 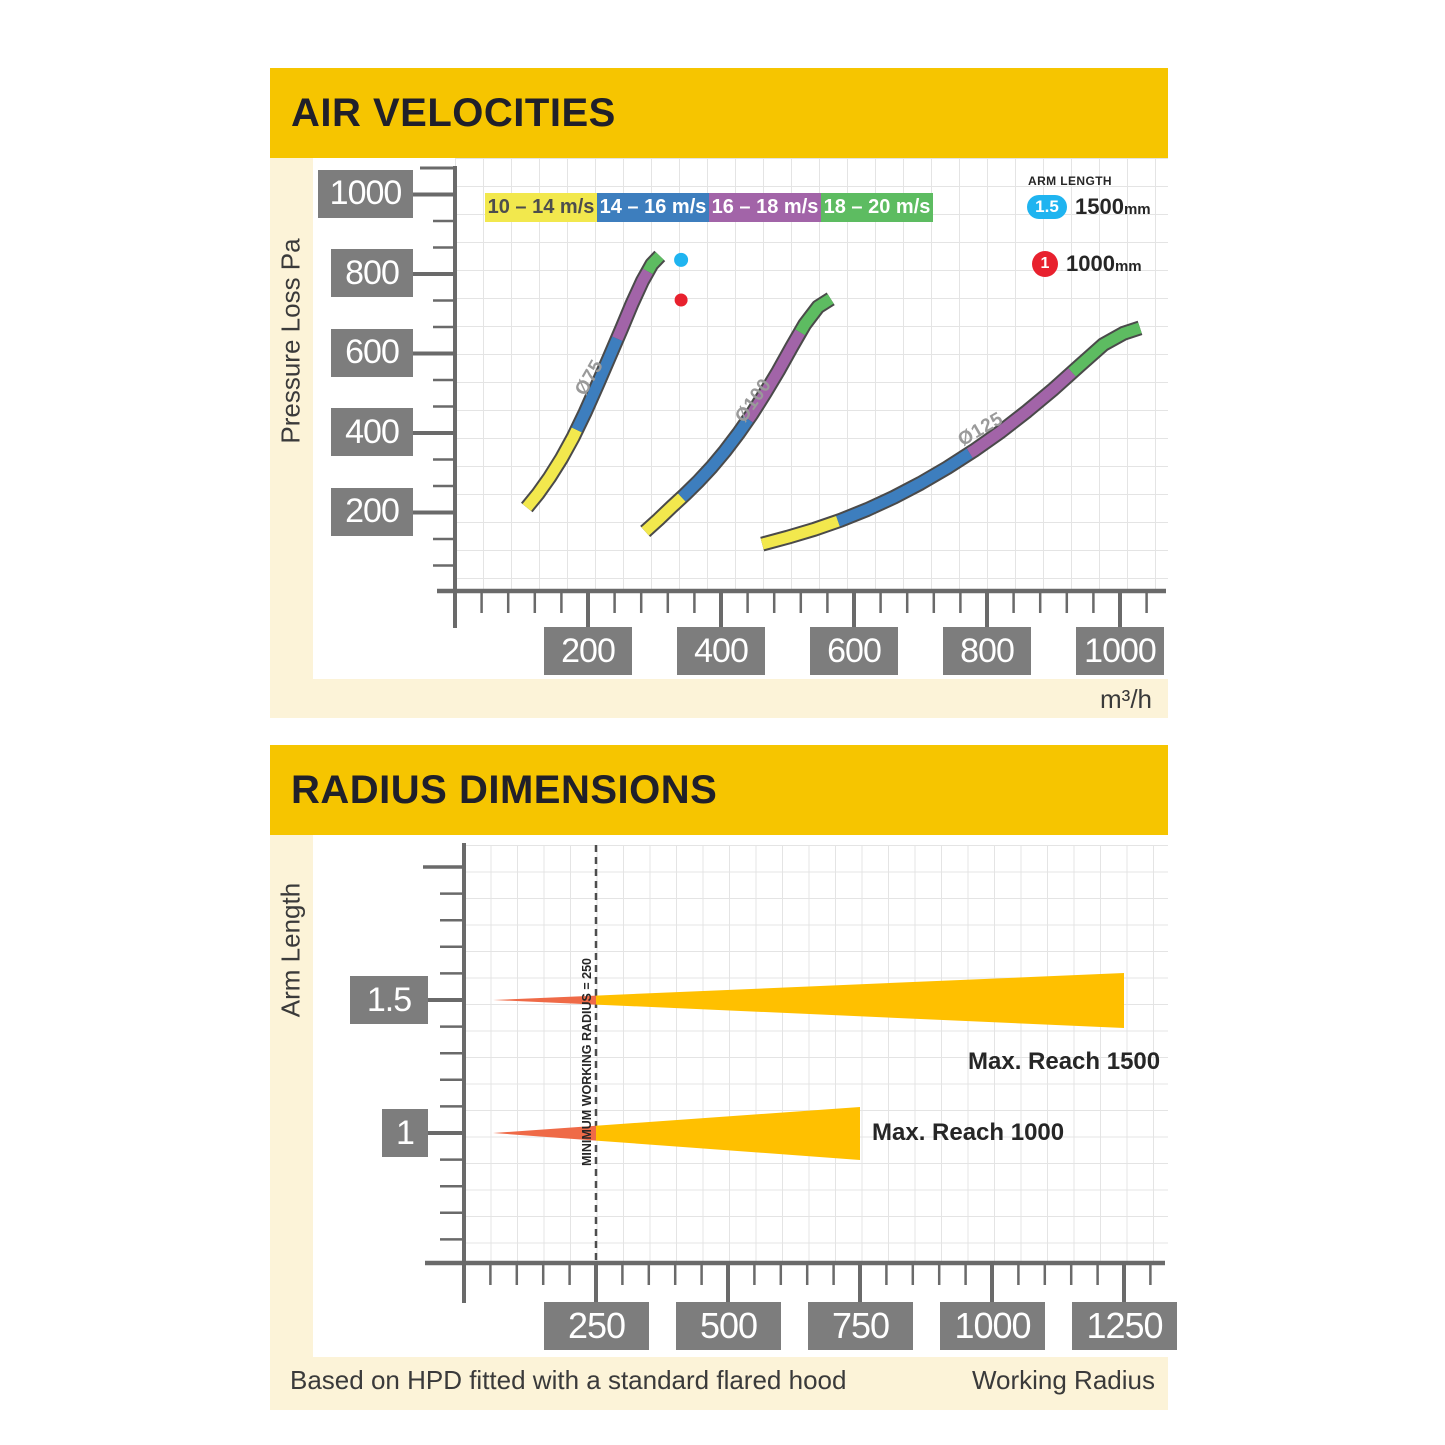 I want to click on arm-badge-1: 1, so click(x=1045, y=264).